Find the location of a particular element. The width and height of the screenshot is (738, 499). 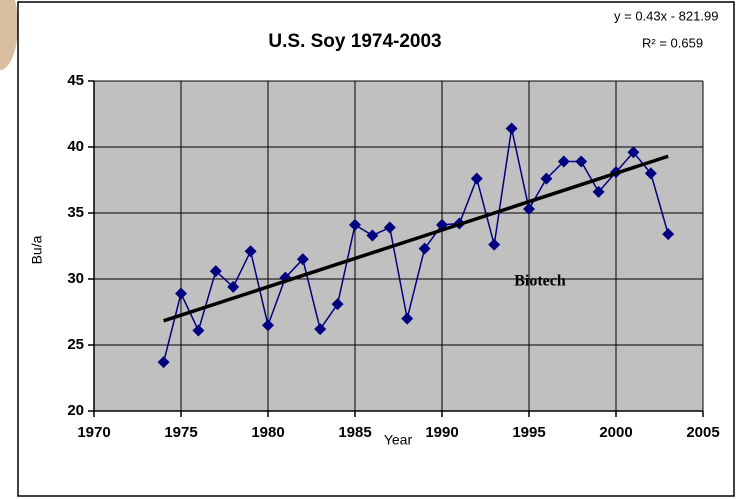

r-squared: R² = 0.659 is located at coordinates (672, 42).